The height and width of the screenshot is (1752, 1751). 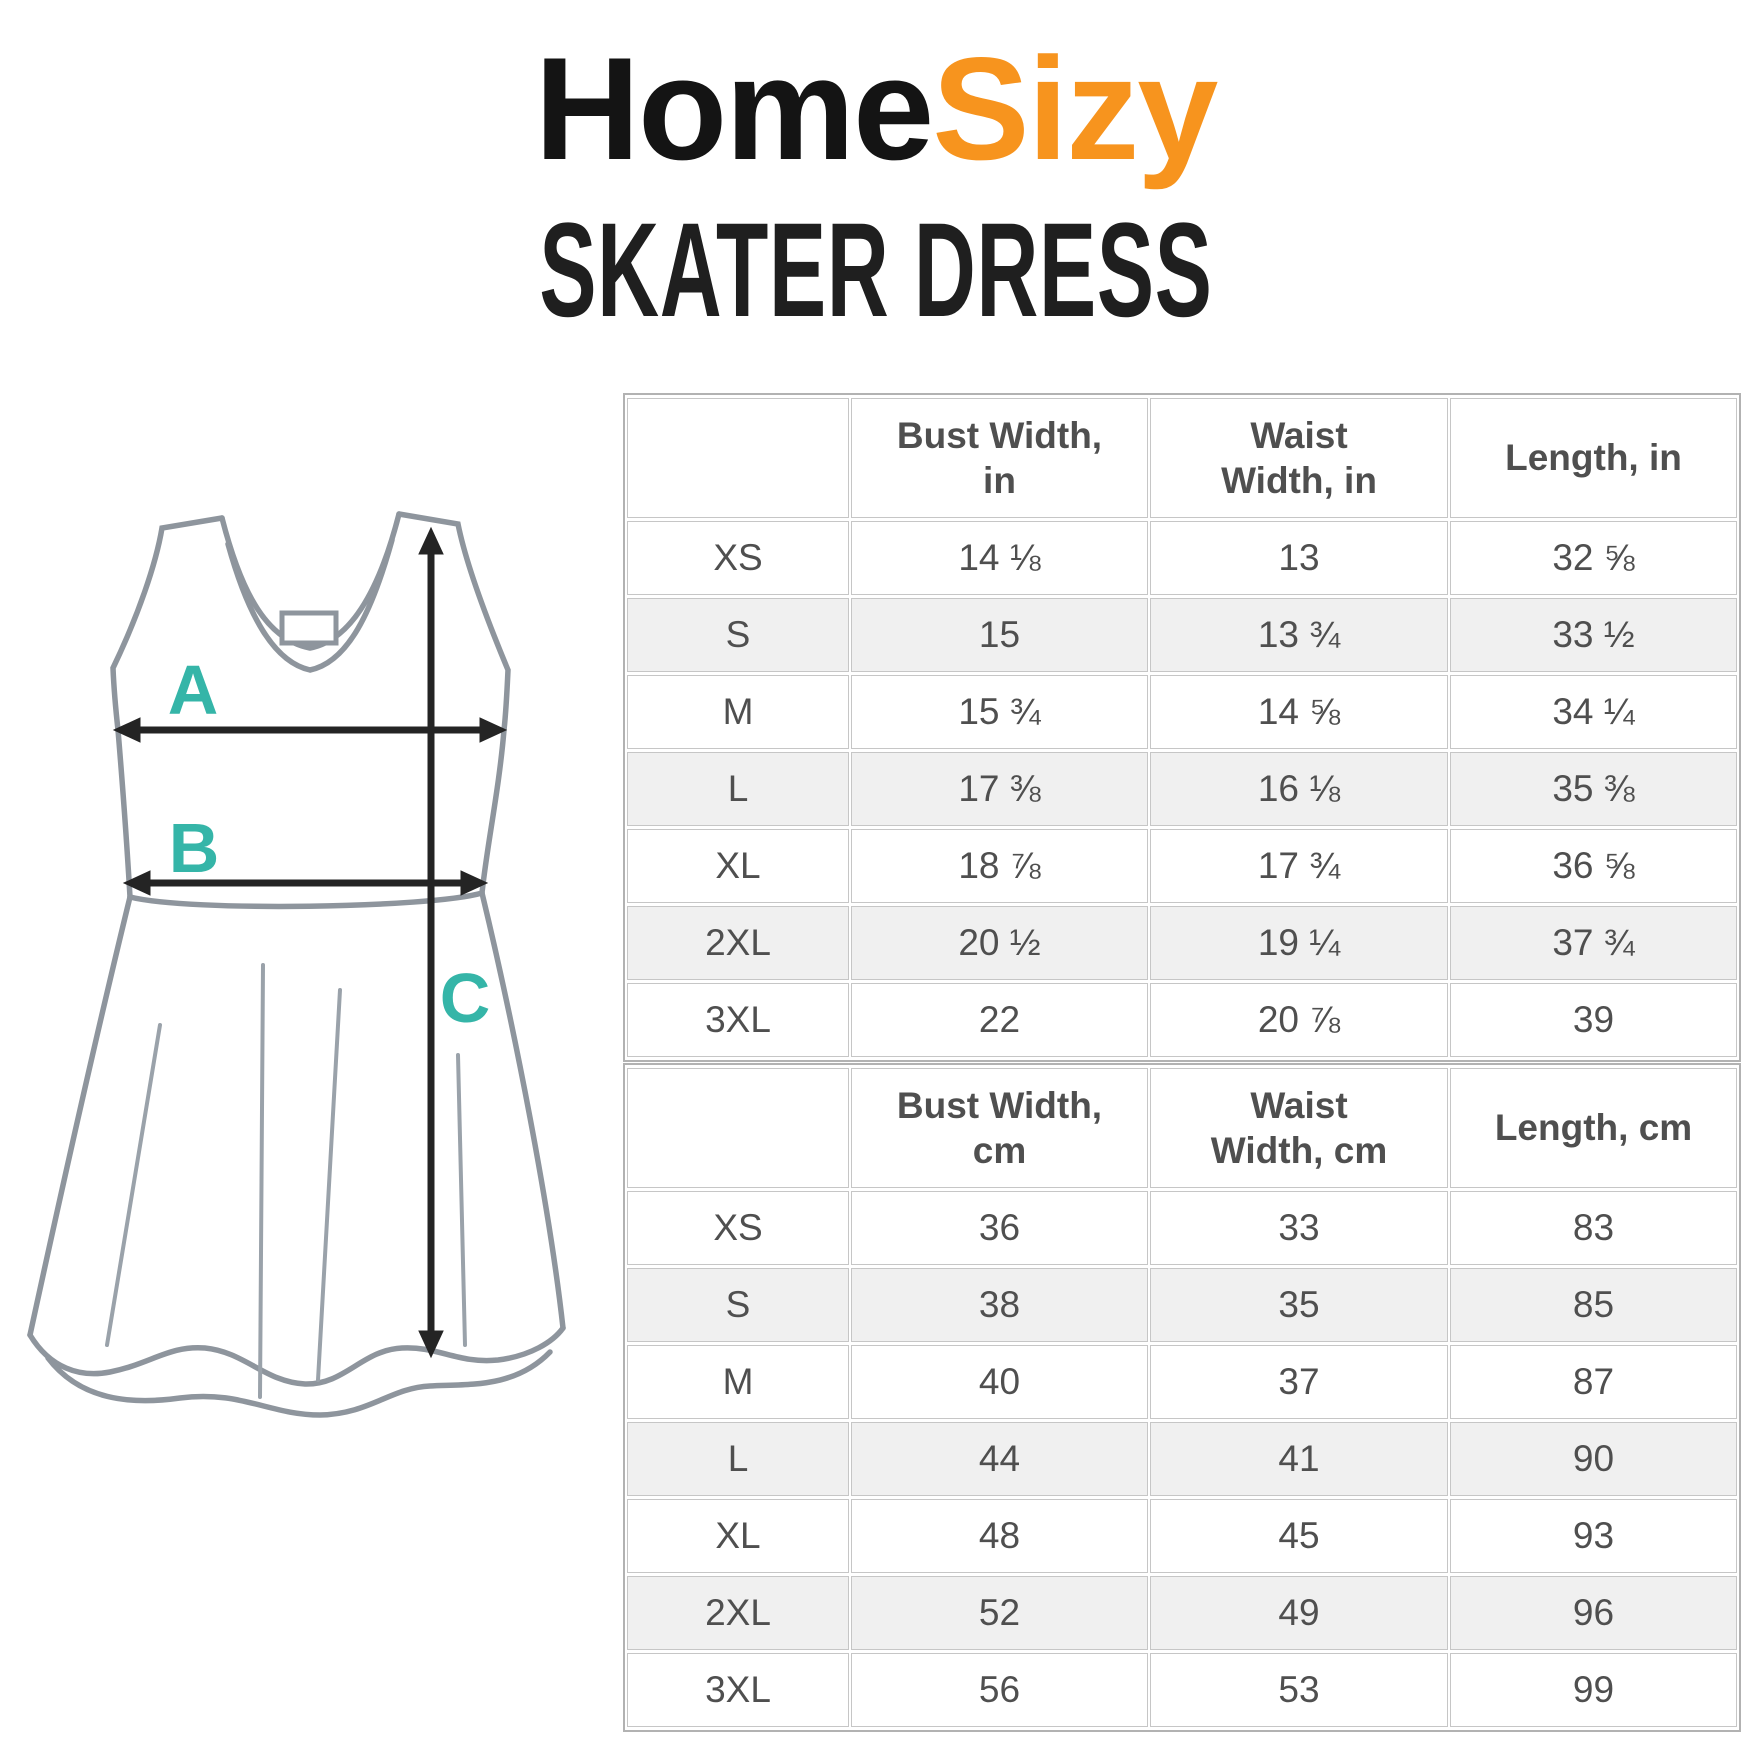 I want to click on table-row: 3XL 56 53 99, so click(x=1182, y=1690).